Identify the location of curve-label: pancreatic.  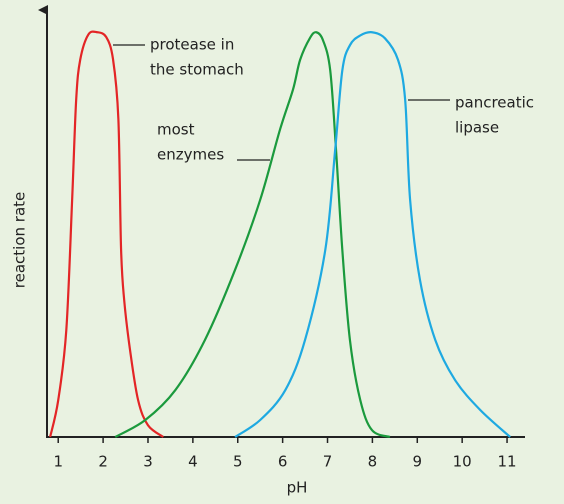
(494, 103).